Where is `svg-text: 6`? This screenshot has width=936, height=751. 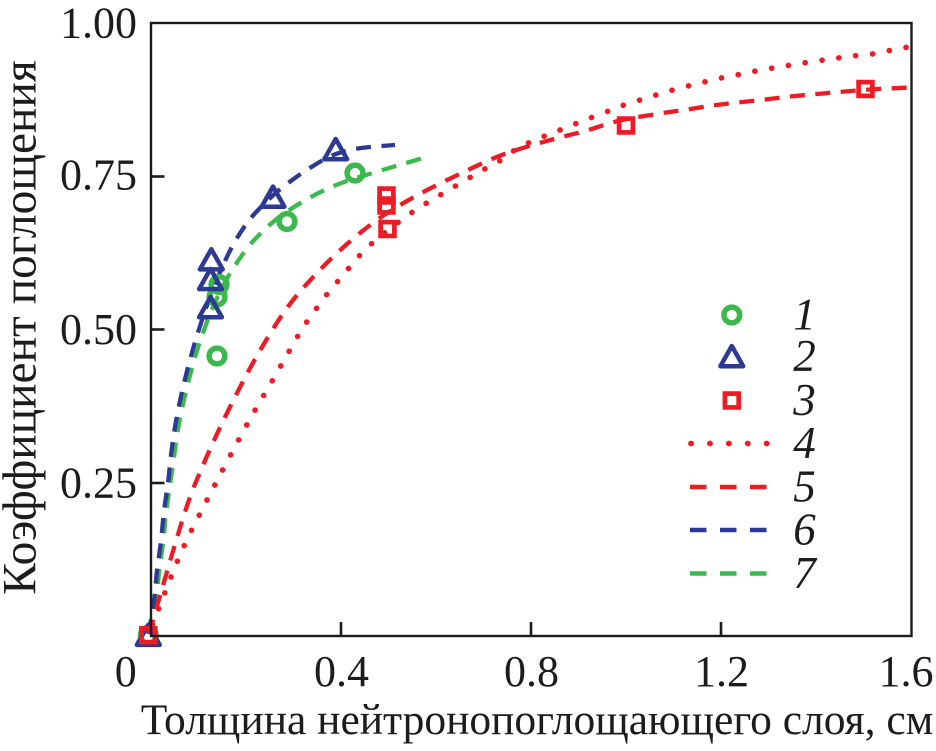
svg-text: 6 is located at coordinates (804, 530).